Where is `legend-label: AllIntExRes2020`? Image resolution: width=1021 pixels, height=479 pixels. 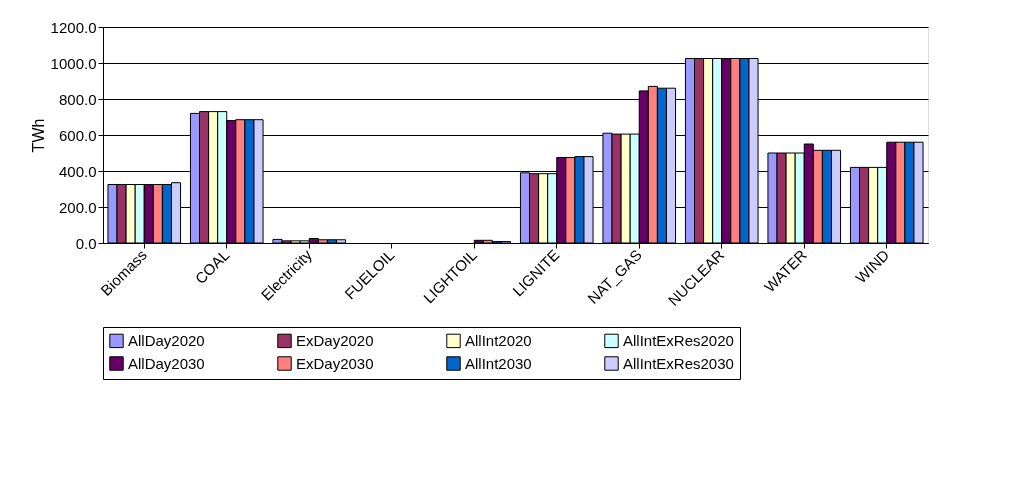 legend-label: AllIntExRes2020 is located at coordinates (678, 340).